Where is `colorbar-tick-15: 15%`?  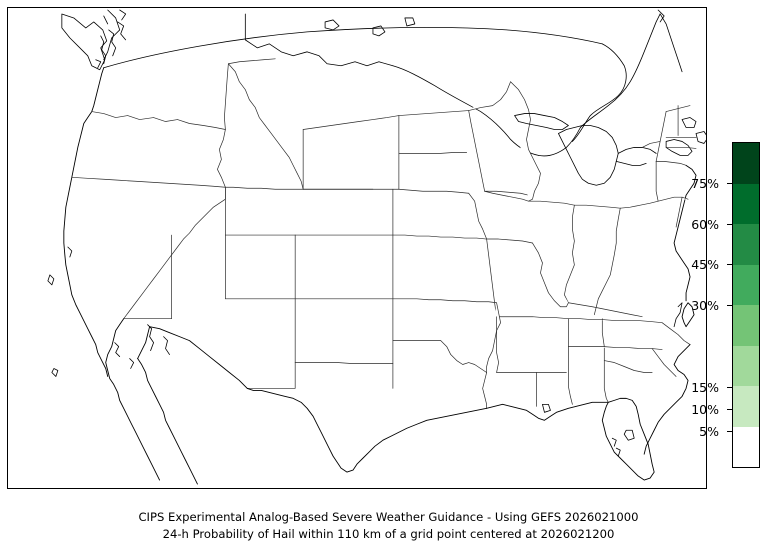 colorbar-tick-15: 15% is located at coordinates (711, 387).